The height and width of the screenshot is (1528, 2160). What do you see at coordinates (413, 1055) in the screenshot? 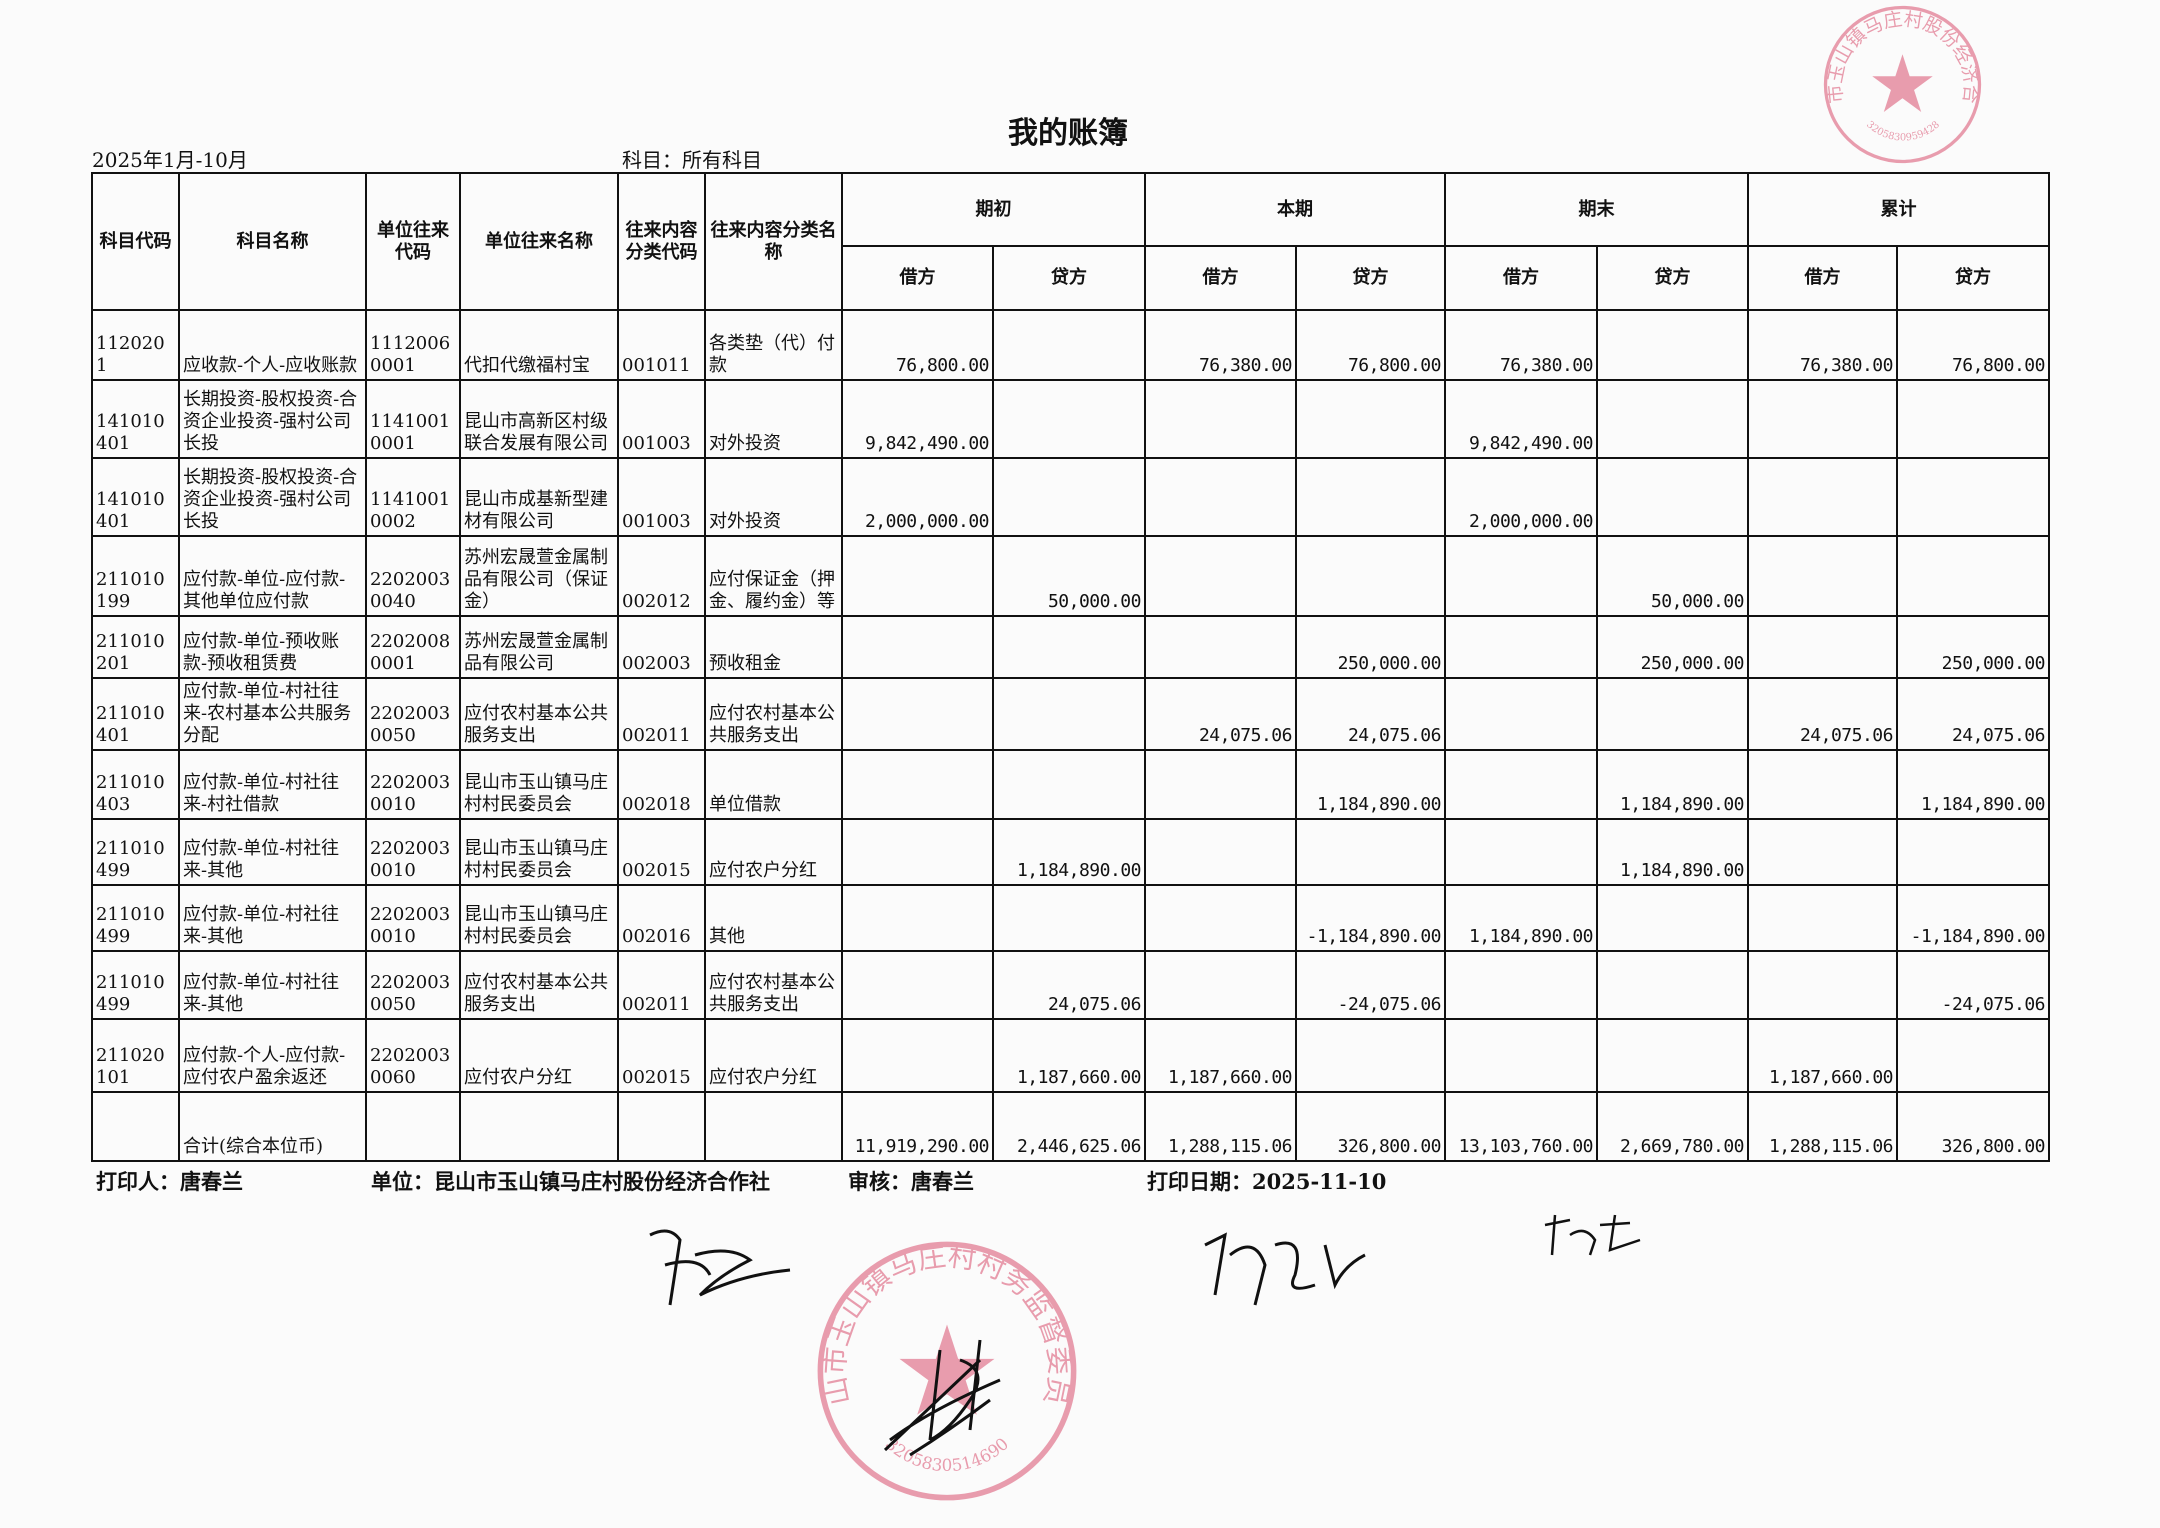
I see `cell-unit-code: 22020030060` at bounding box center [413, 1055].